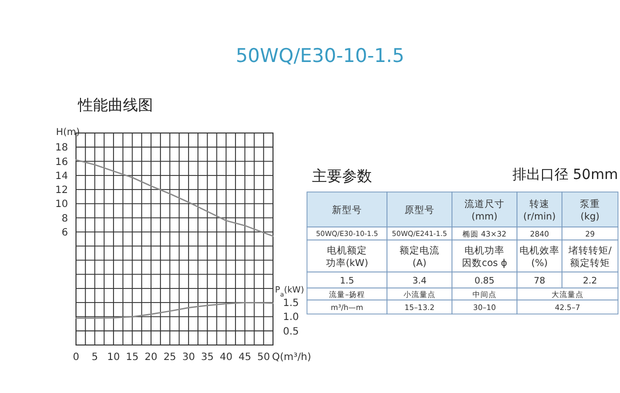 The image size is (620, 393). I want to click on text: 1.5, so click(347, 281).